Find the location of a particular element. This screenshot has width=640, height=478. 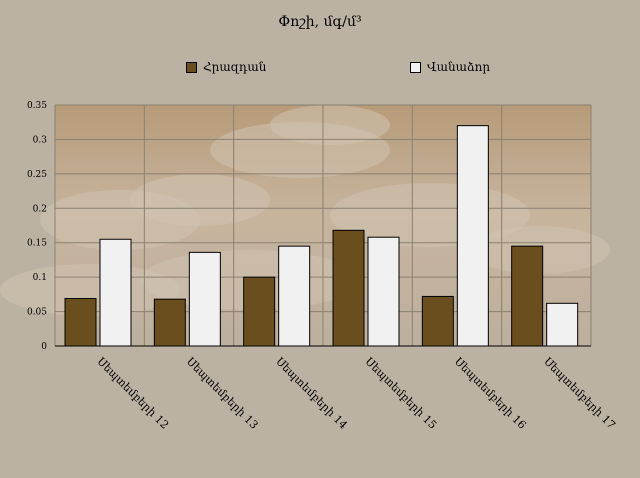

legend-label-hrazdan: Հրազդան is located at coordinates (235, 67).